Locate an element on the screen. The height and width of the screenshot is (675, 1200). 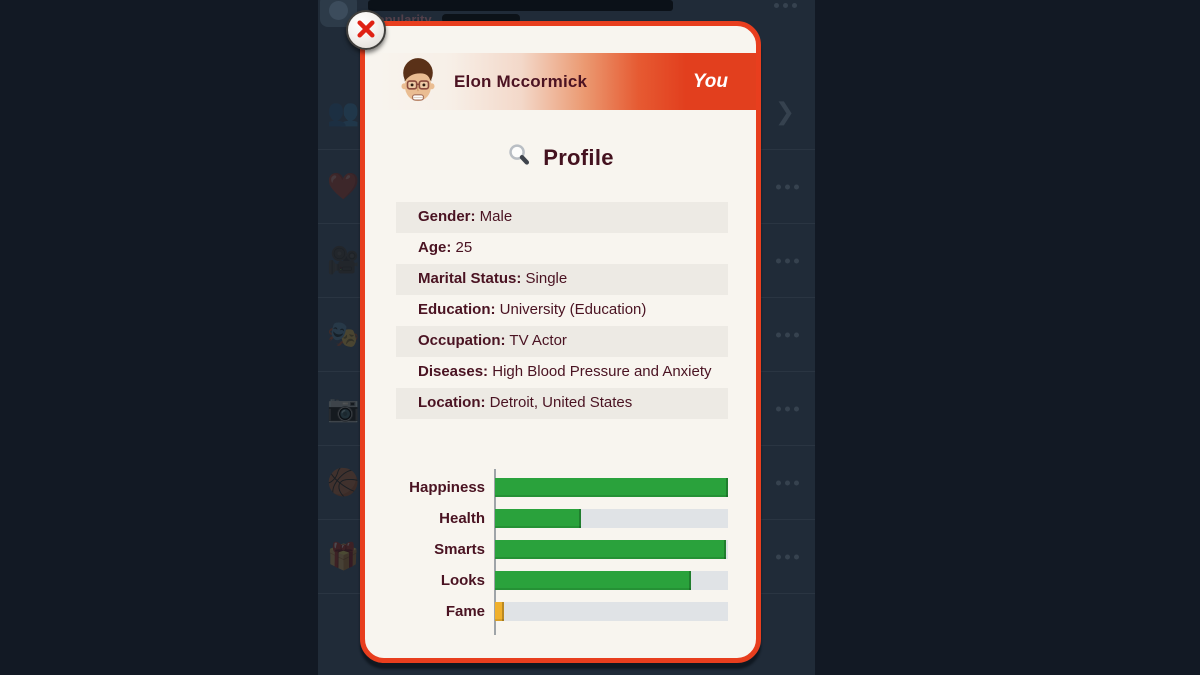
you-badge: You is located at coordinates (710, 81).